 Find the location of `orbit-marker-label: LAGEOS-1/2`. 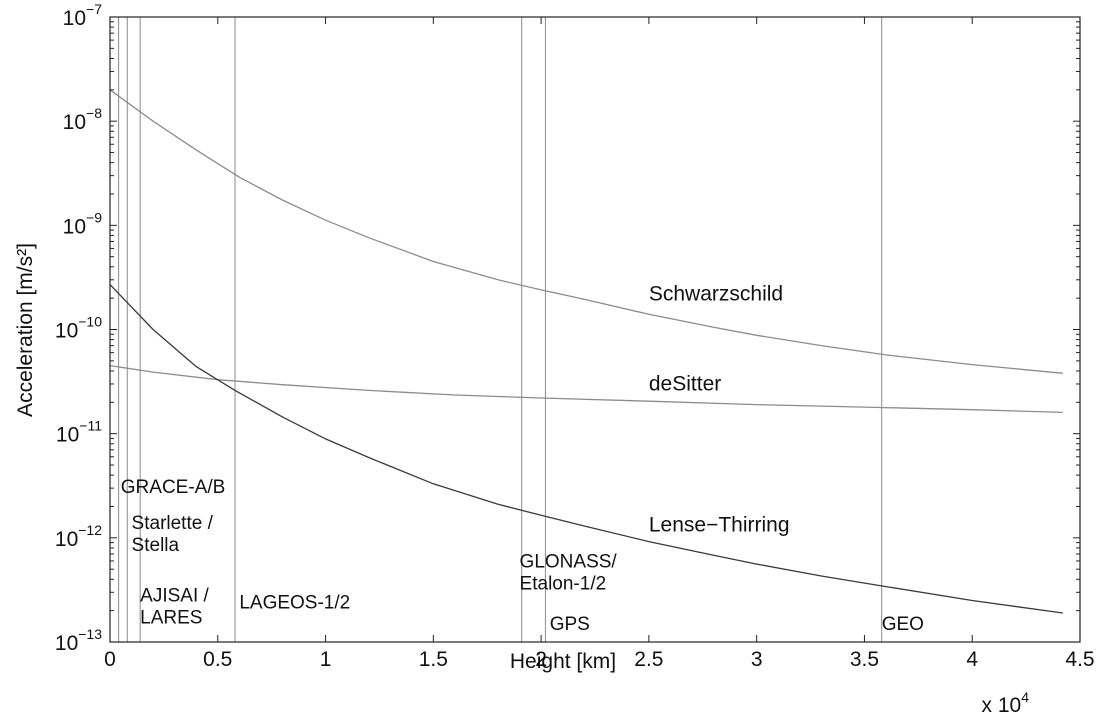

orbit-marker-label: LAGEOS-1/2 is located at coordinates (294, 602).